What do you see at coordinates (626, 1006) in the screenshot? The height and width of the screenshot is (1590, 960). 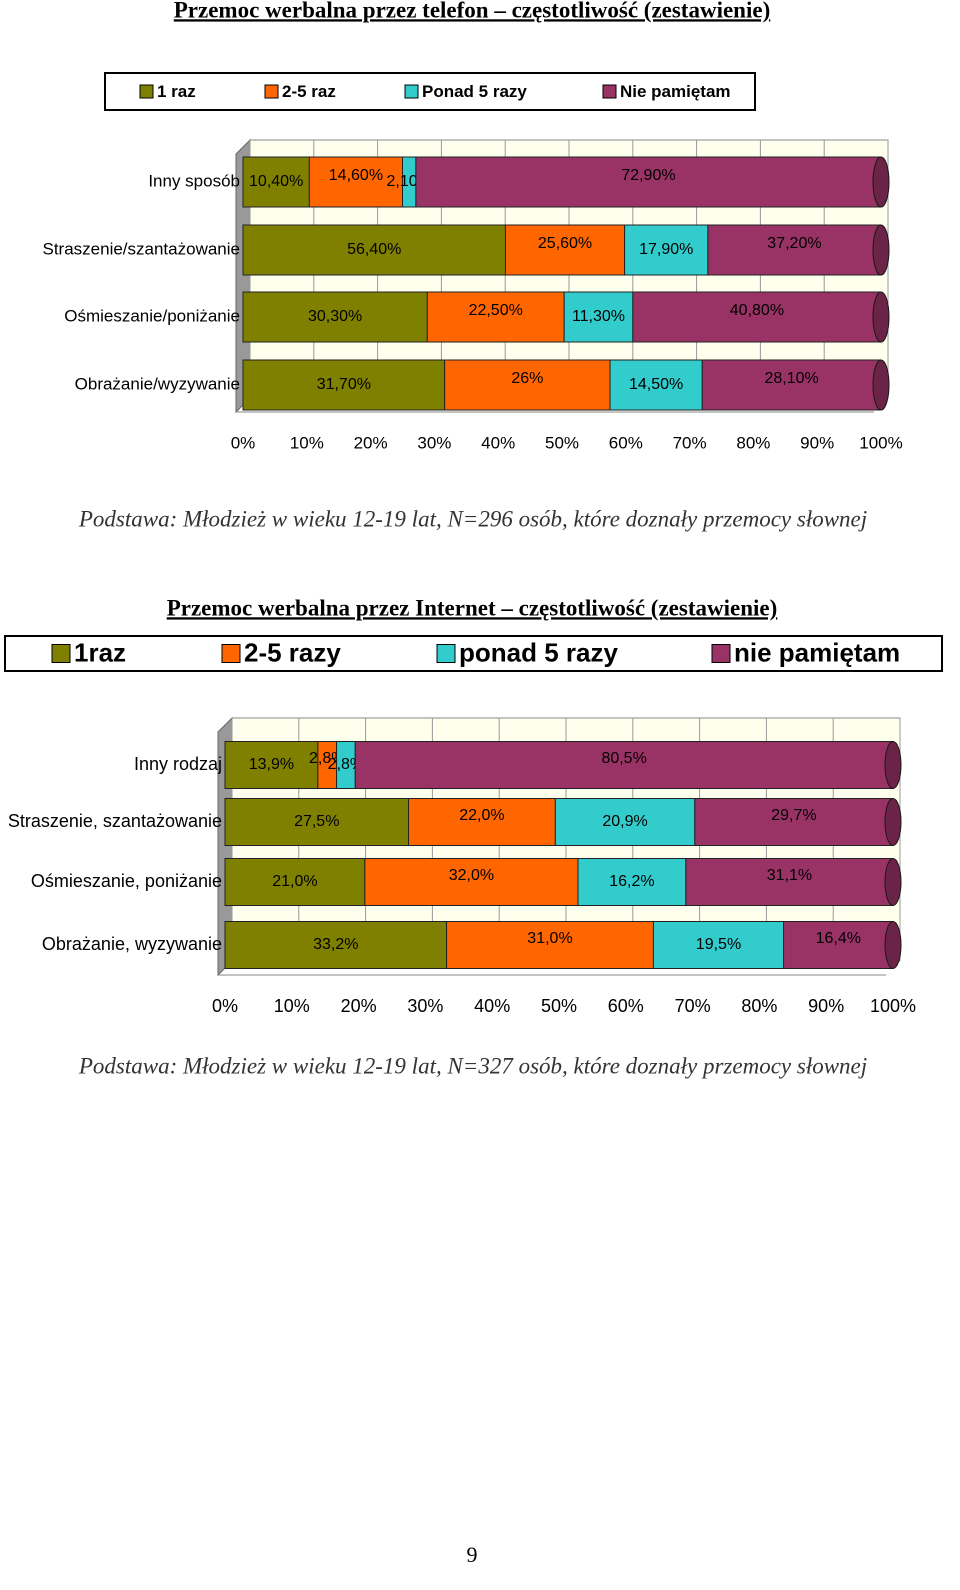 I see `x-tick-label: 60%` at bounding box center [626, 1006].